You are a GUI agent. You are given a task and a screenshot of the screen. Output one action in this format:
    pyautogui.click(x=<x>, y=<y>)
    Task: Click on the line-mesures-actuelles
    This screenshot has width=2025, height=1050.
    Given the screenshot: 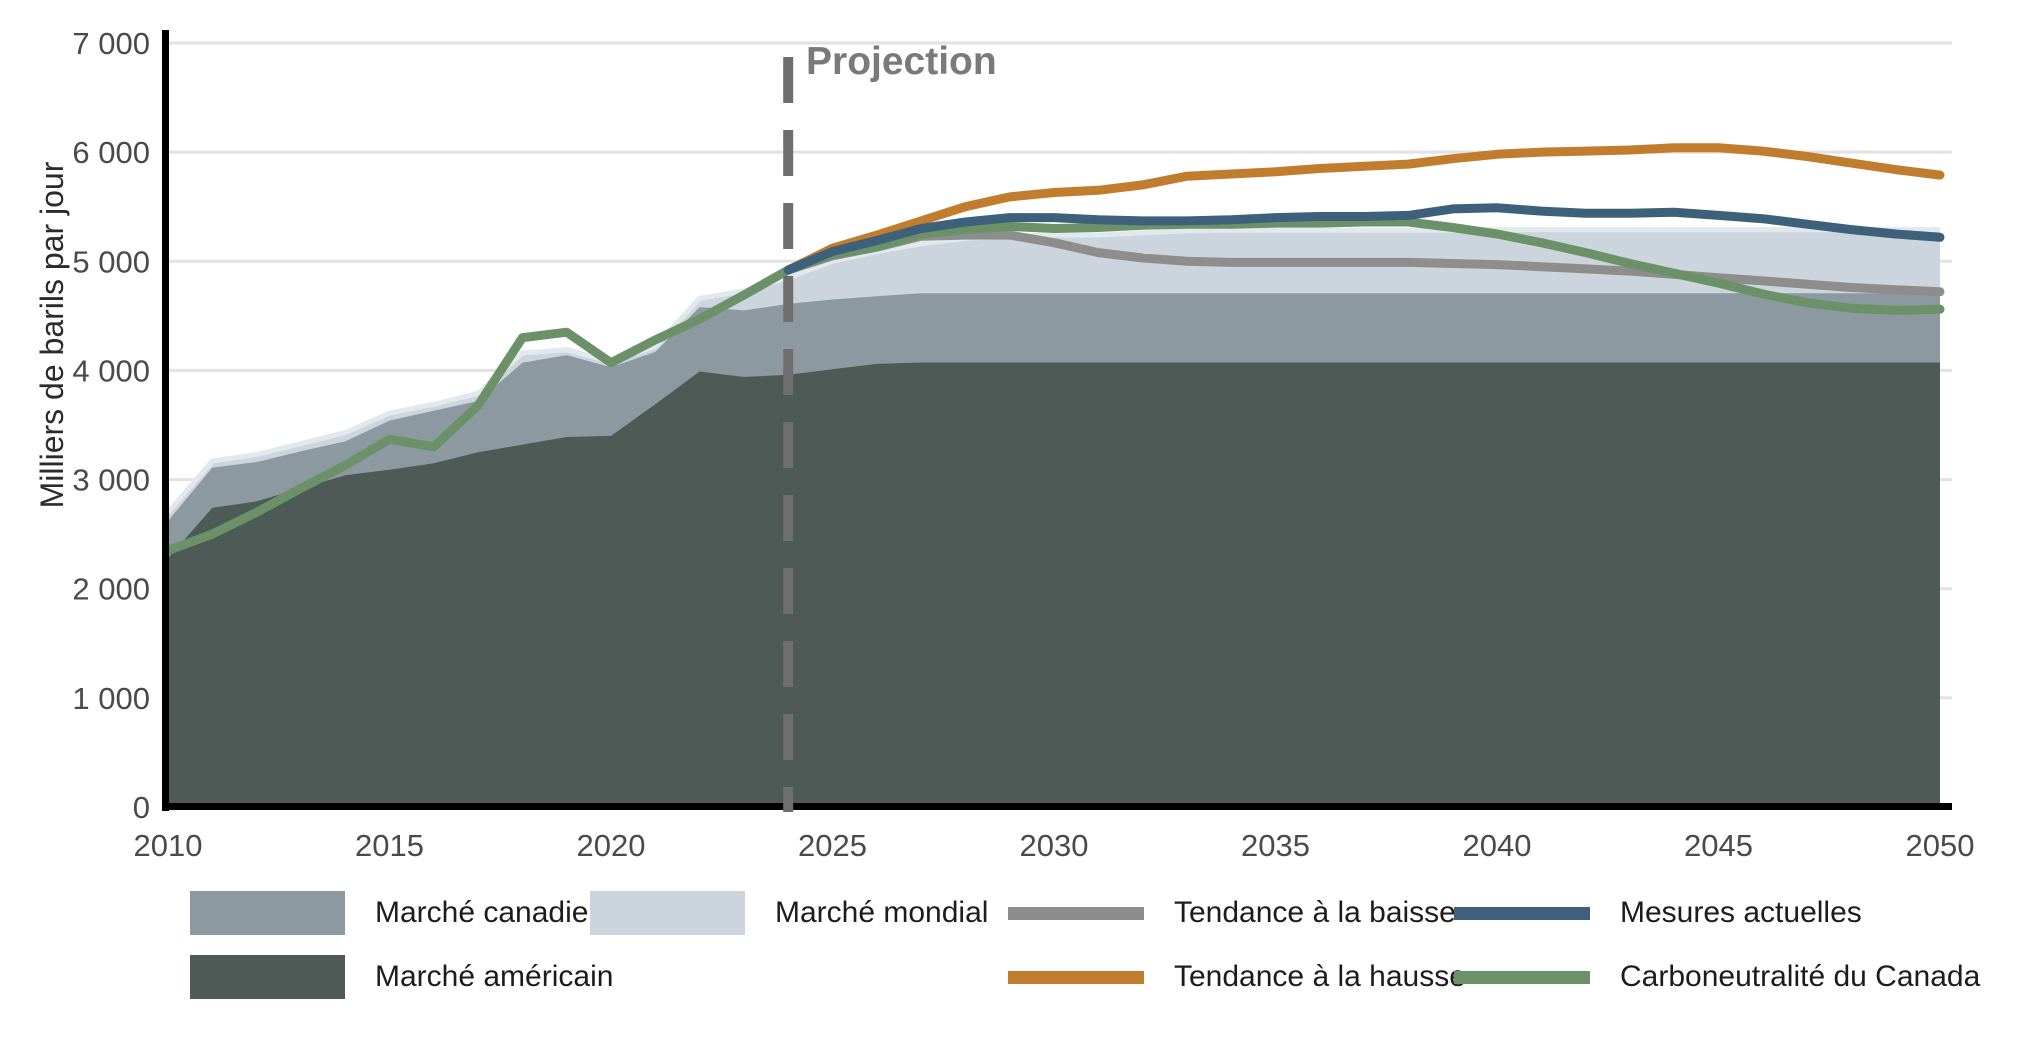 What is the action you would take?
    pyautogui.click(x=1364, y=239)
    